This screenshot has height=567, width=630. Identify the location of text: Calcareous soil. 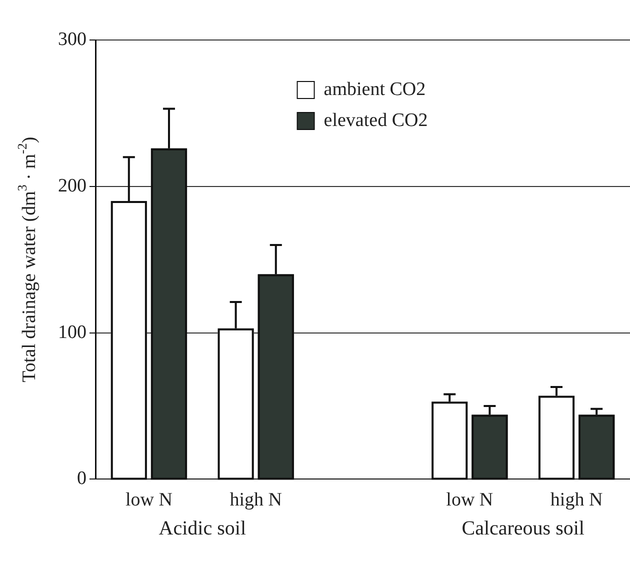
(523, 528).